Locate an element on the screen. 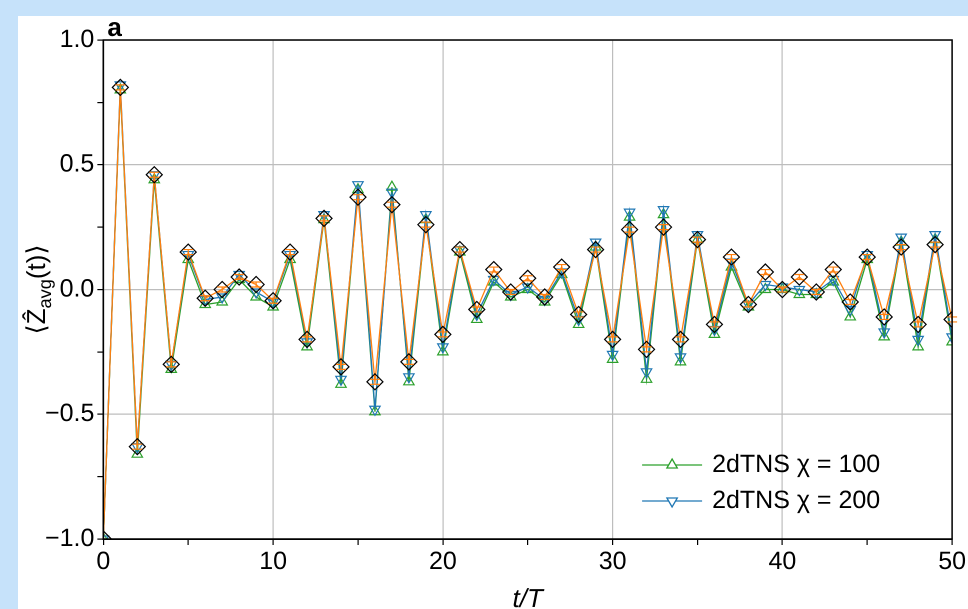  y-tick-label: −0.5 is located at coordinates (69, 413).